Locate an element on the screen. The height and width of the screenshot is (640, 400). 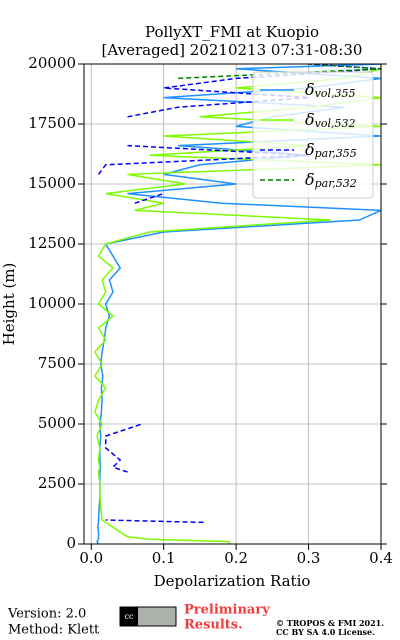
x-tick-label: 0.0 is located at coordinates (91, 558).